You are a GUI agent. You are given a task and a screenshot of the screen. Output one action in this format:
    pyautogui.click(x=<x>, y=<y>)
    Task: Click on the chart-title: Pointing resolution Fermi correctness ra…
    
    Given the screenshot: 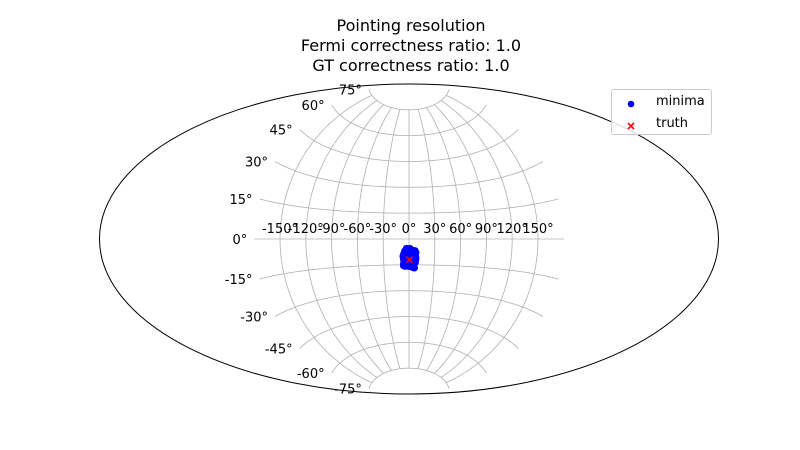 What is the action you would take?
    pyautogui.click(x=400, y=46)
    